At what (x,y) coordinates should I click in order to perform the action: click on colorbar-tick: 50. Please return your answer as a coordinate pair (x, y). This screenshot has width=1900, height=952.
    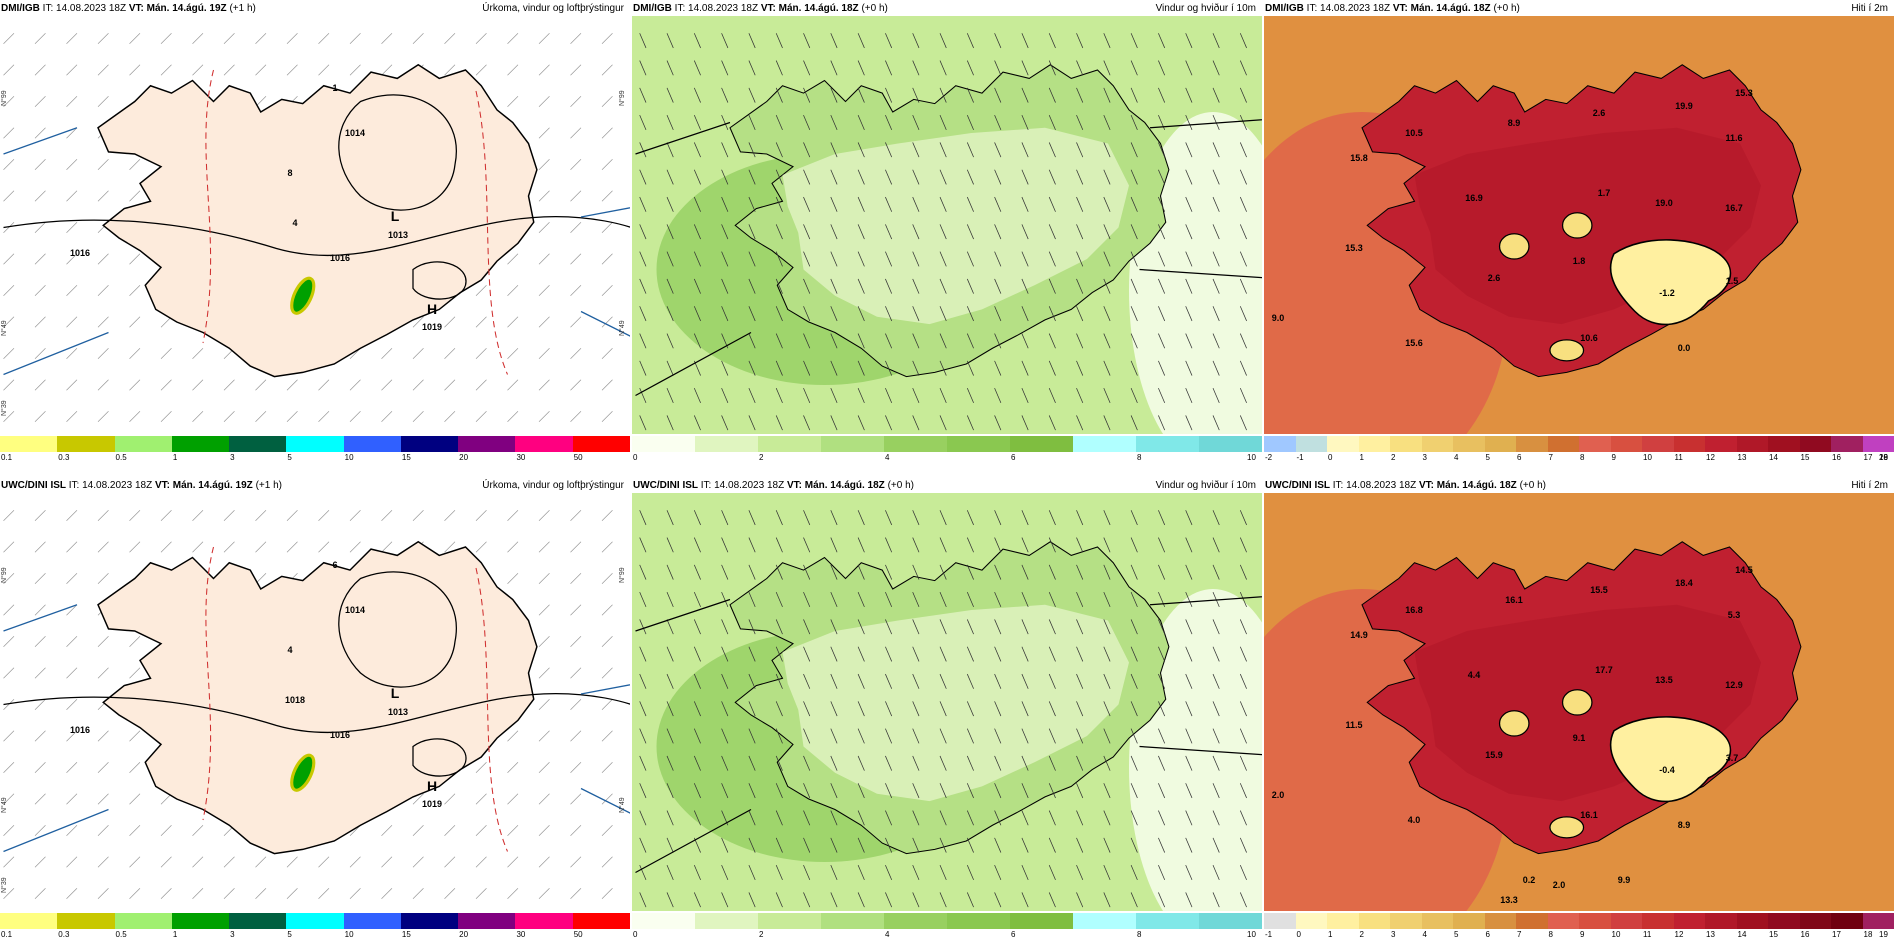
    Looking at the image, I should click on (578, 934).